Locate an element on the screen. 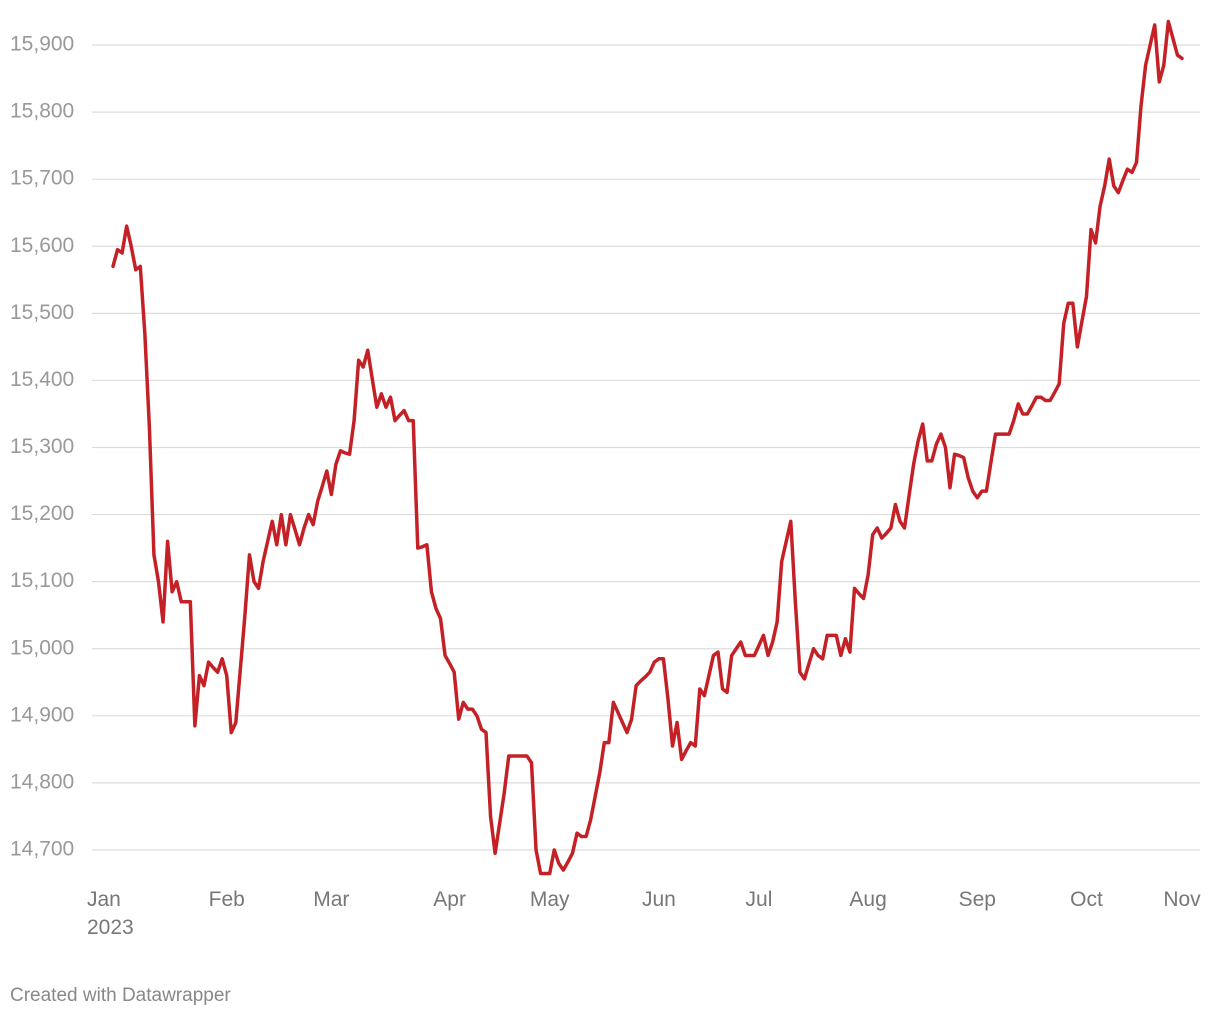  x-tick-label: Aug is located at coordinates (868, 899).